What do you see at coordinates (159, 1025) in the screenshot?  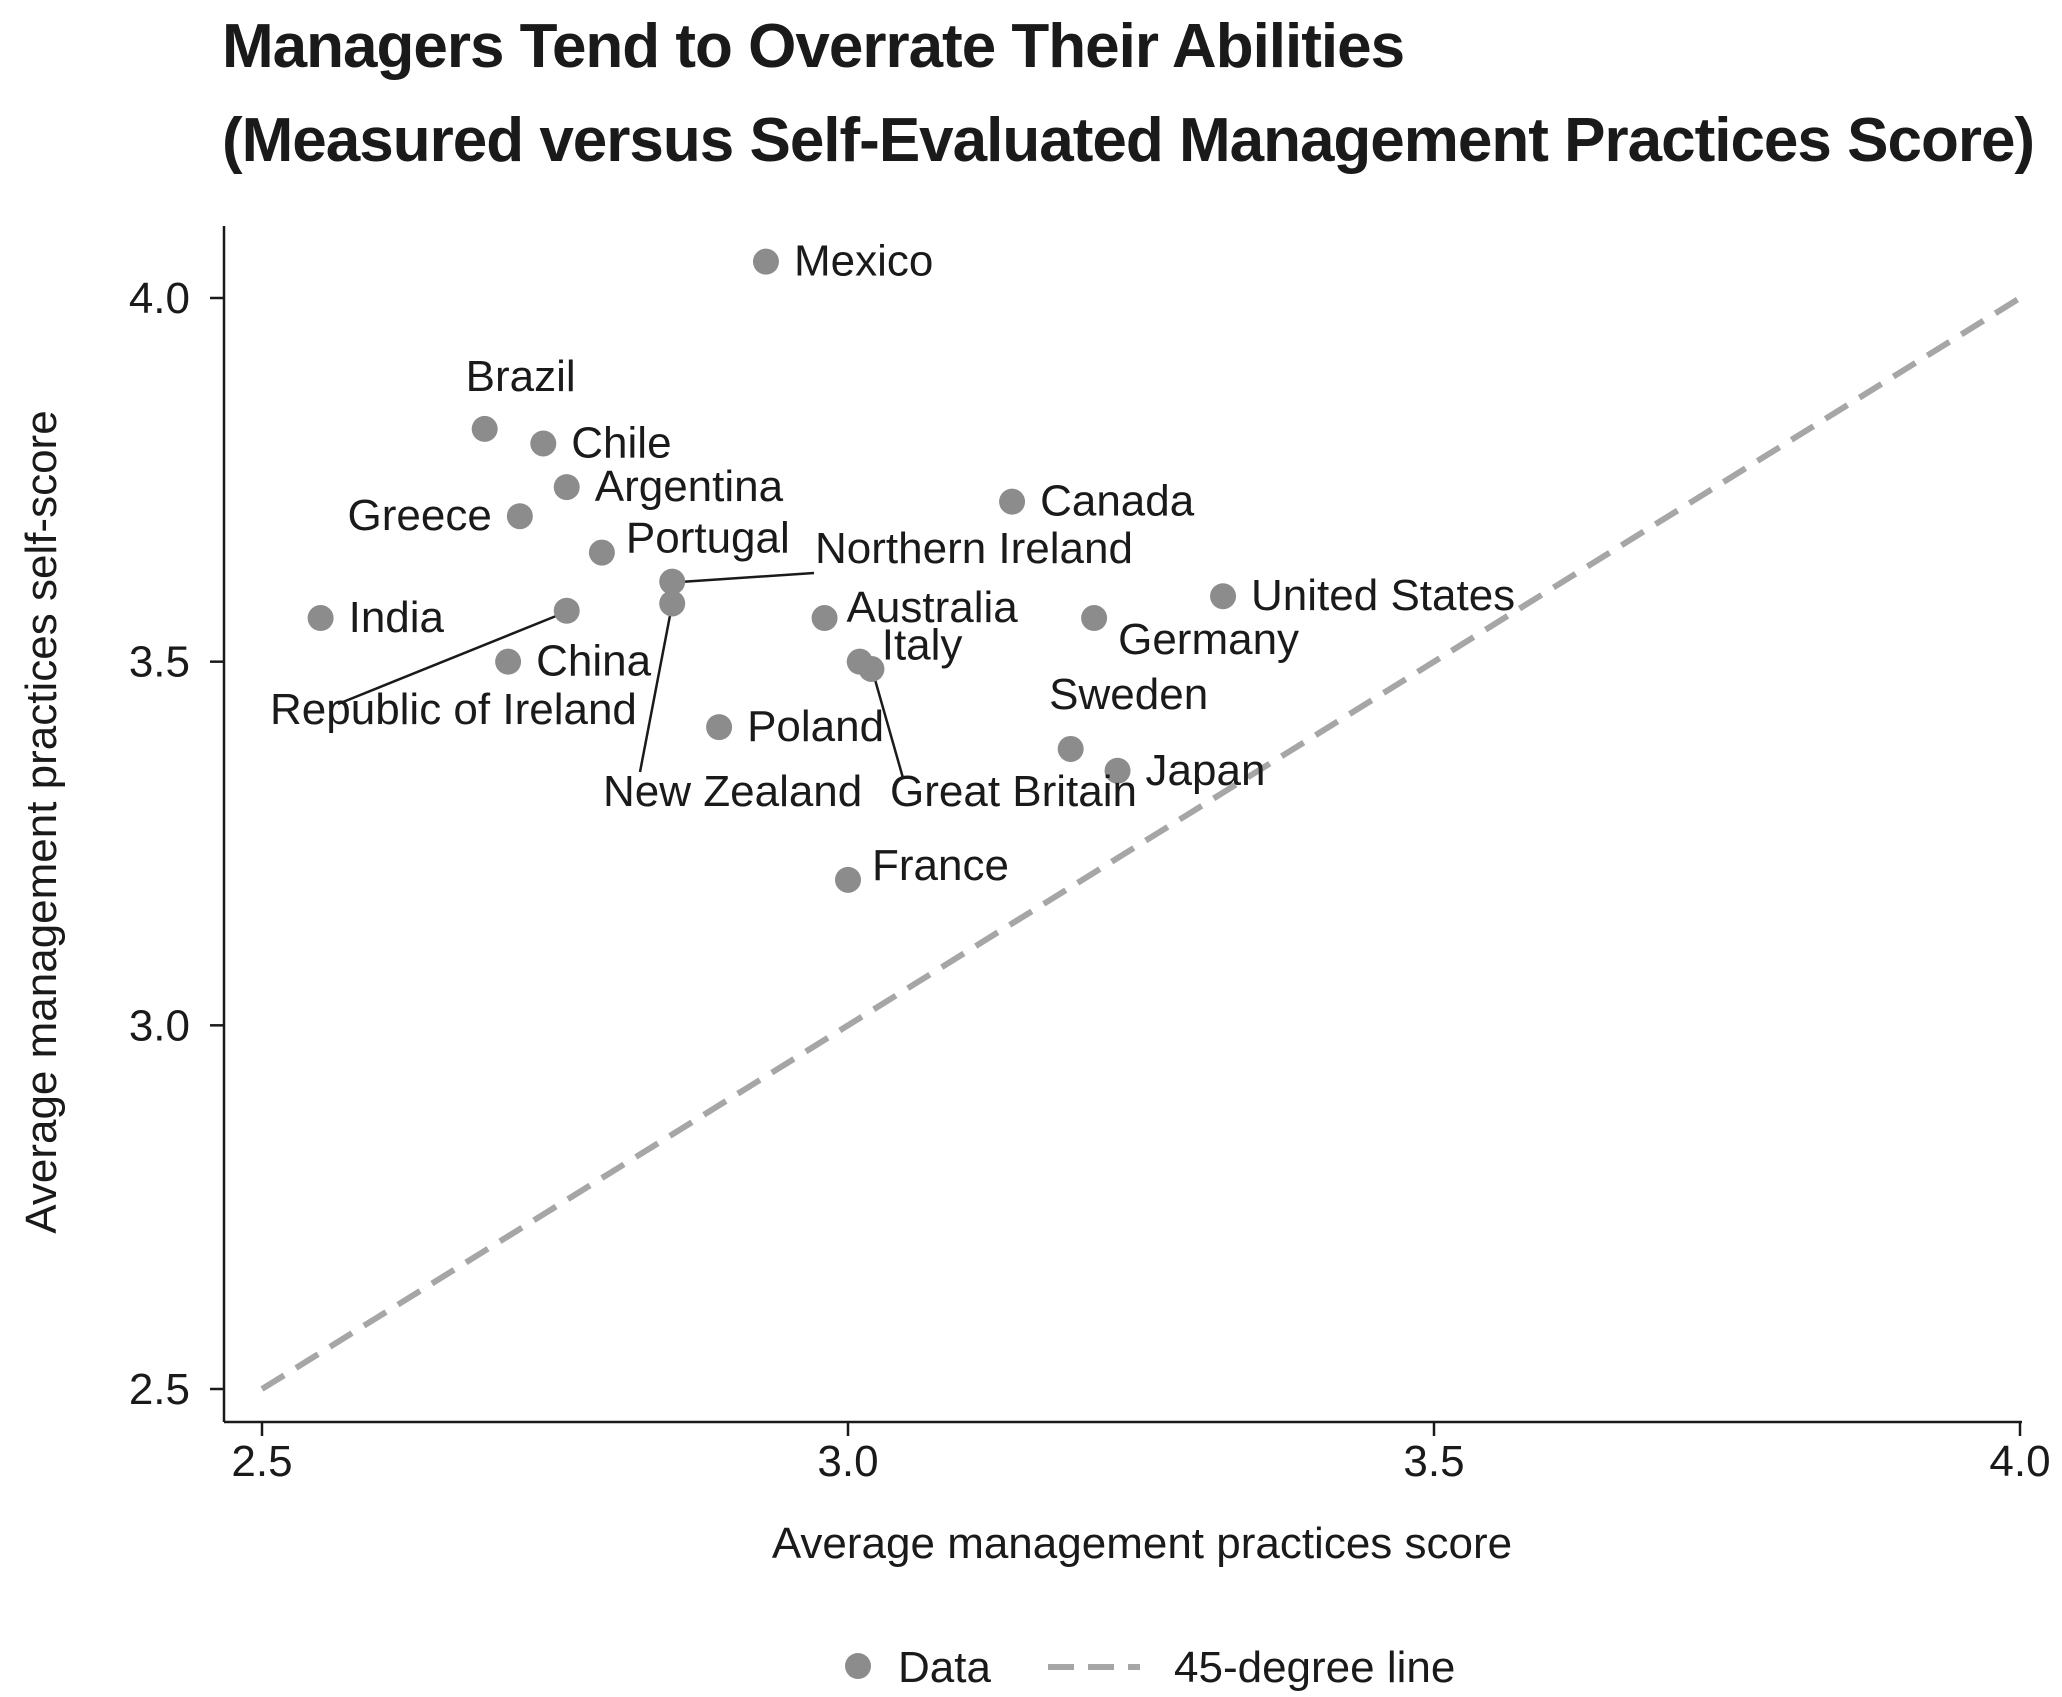 I see `y-tick-label: 3.0` at bounding box center [159, 1025].